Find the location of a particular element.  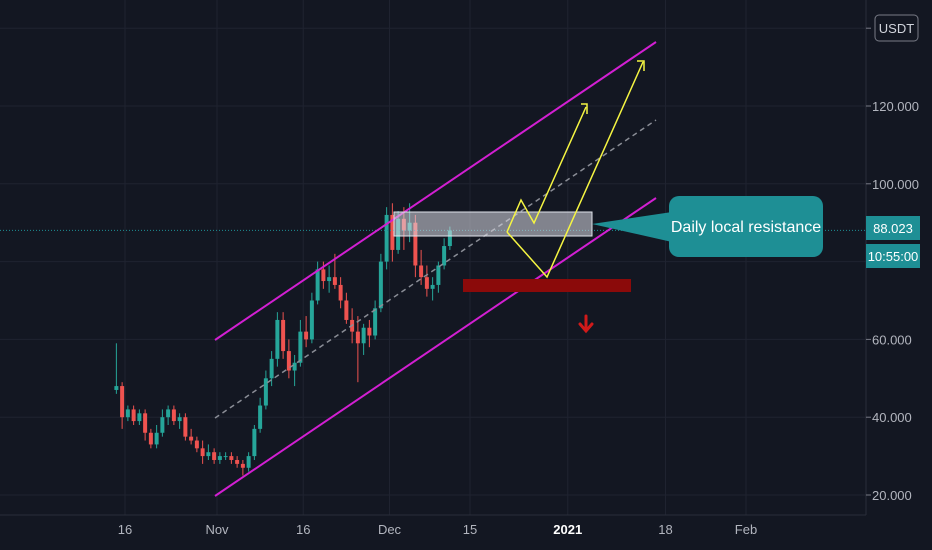

callout-pointer is located at coordinates (632, 227).